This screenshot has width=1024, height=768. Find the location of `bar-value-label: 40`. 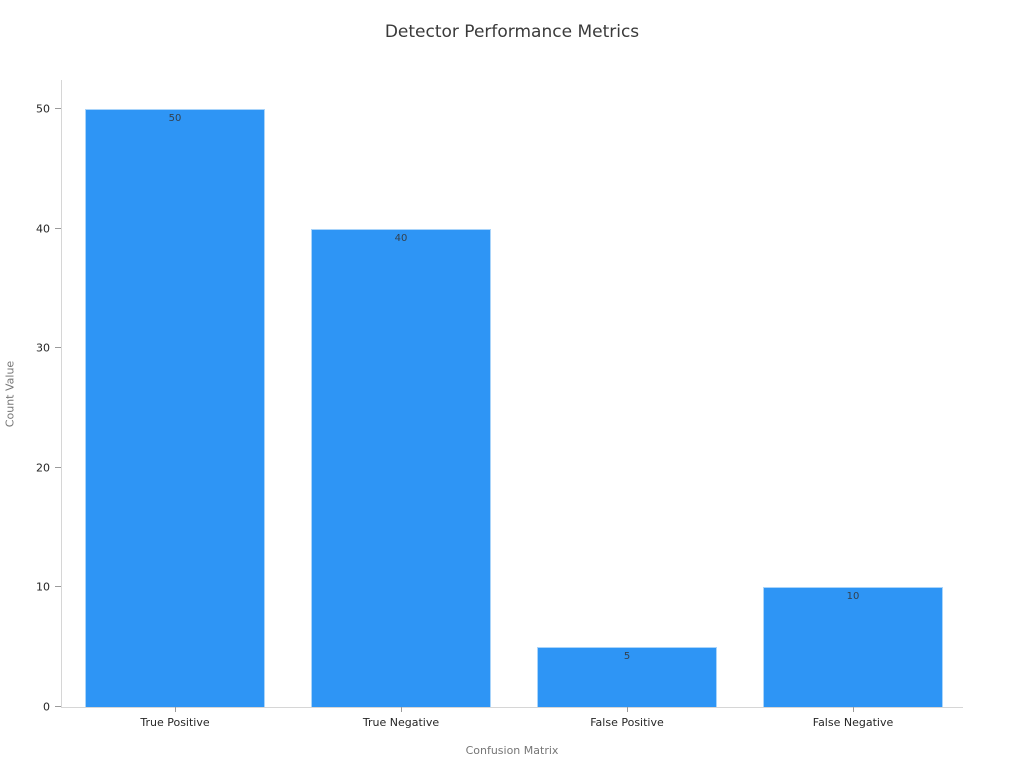

bar-value-label: 40 is located at coordinates (401, 238).